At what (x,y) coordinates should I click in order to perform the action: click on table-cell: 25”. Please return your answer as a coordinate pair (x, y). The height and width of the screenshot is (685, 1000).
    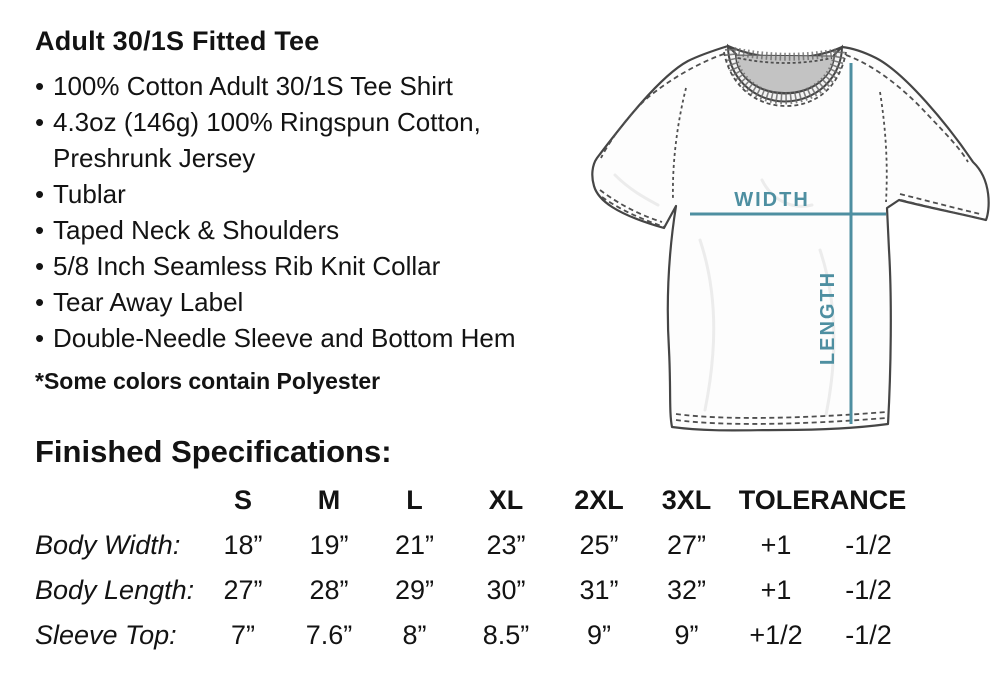
    Looking at the image, I should click on (599, 545).